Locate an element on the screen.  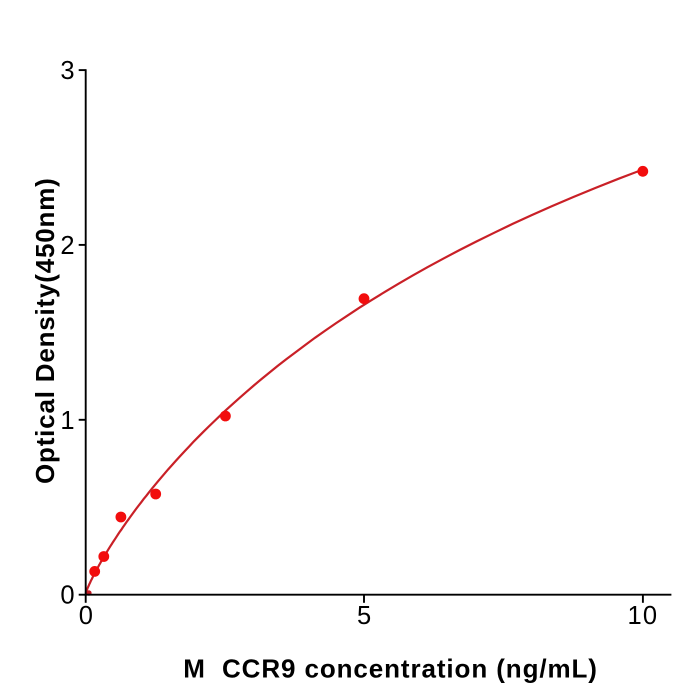
svg-text: 5 is located at coordinates (364, 616).